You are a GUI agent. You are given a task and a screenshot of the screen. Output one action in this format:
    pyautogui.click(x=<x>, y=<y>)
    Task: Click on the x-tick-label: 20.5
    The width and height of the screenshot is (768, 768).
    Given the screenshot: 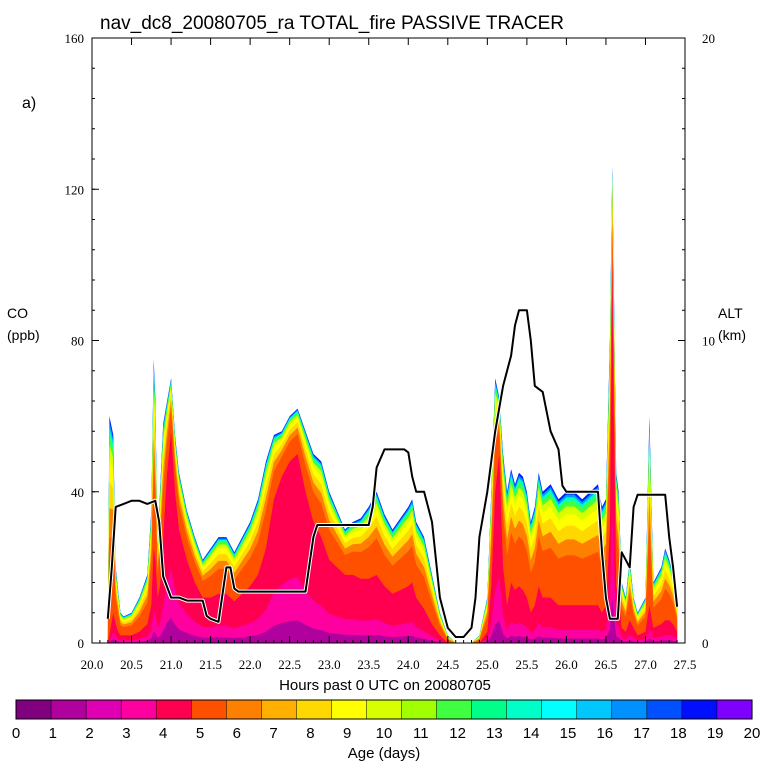 What is the action you would take?
    pyautogui.click(x=131, y=664)
    